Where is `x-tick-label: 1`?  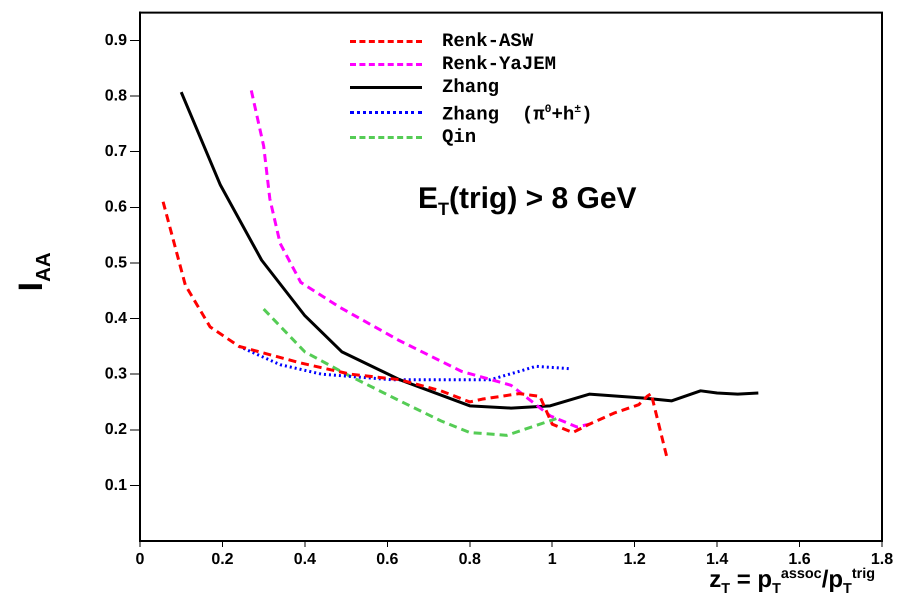
x-tick-label: 1 is located at coordinates (552, 559).